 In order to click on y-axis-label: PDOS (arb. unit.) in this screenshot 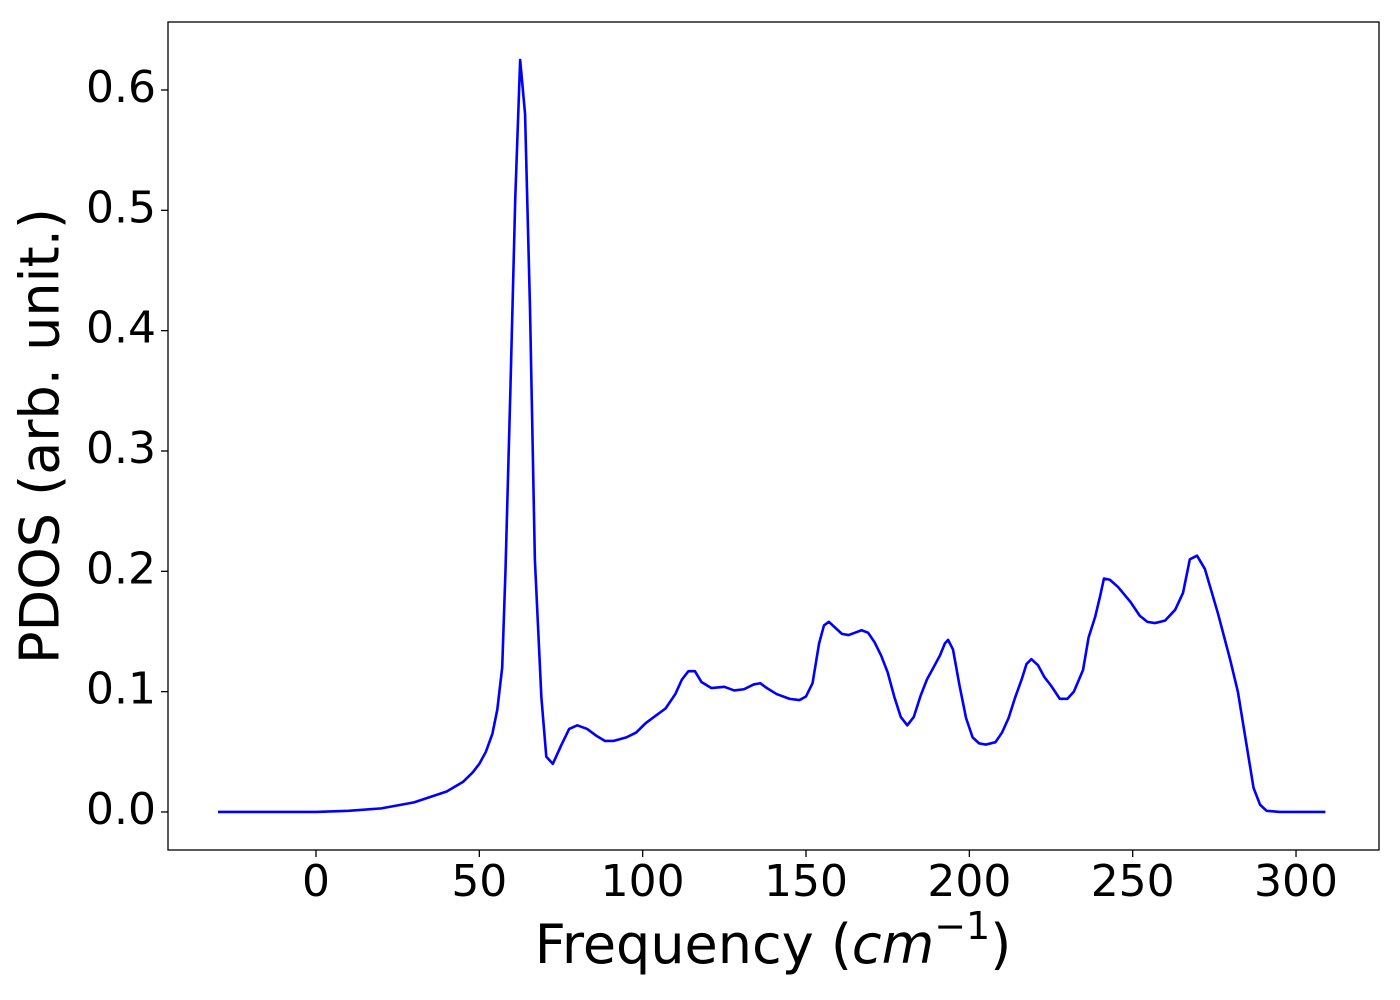, I will do `click(40, 436)`.